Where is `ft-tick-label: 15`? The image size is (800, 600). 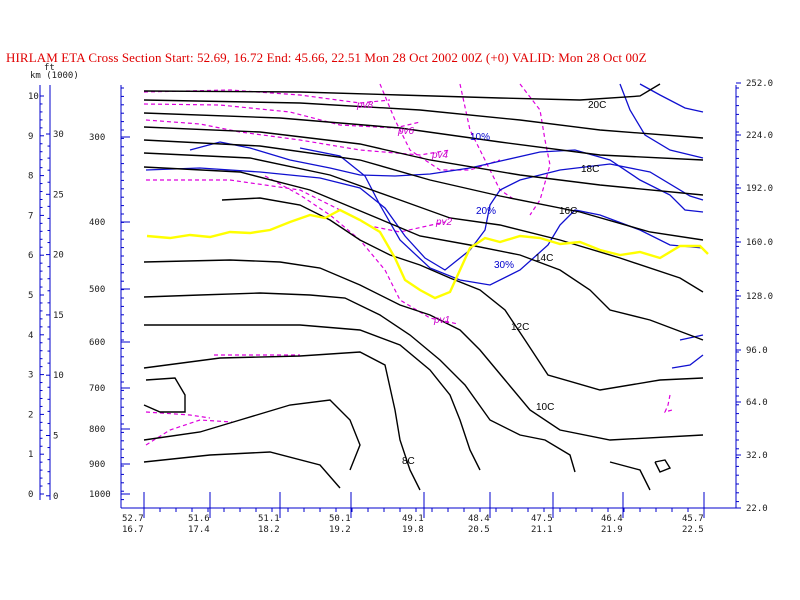
ft-tick-label: 15 is located at coordinates (58, 316).